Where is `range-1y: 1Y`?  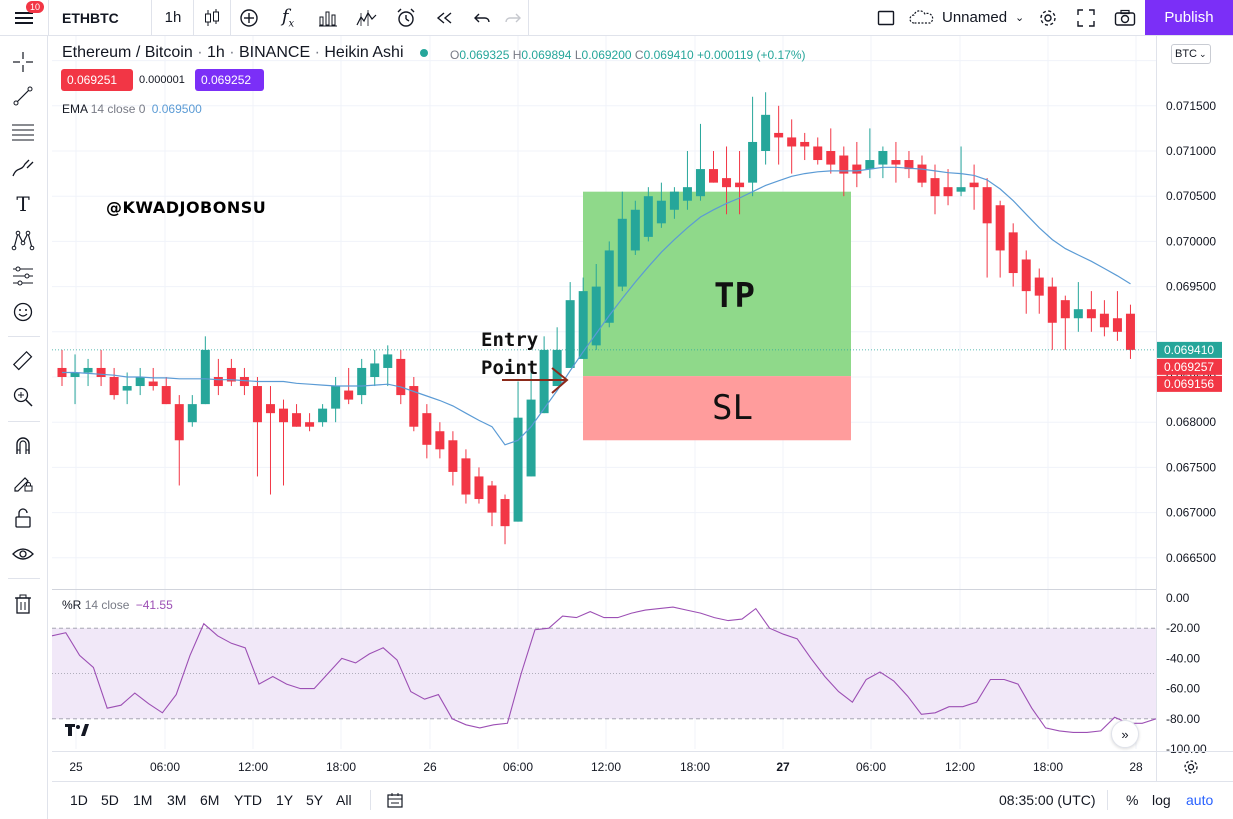 range-1y: 1Y is located at coordinates (285, 800).